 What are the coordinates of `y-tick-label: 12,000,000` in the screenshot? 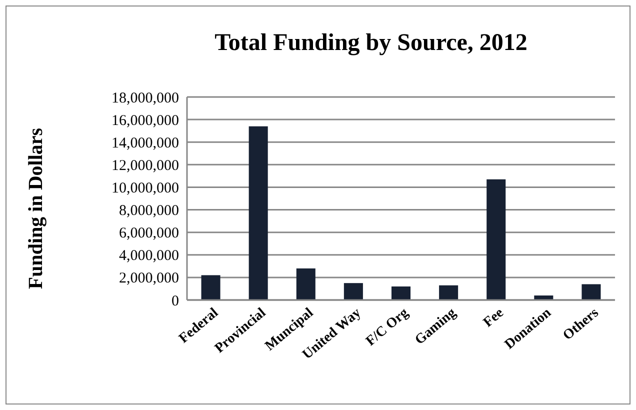 It's located at (145, 166).